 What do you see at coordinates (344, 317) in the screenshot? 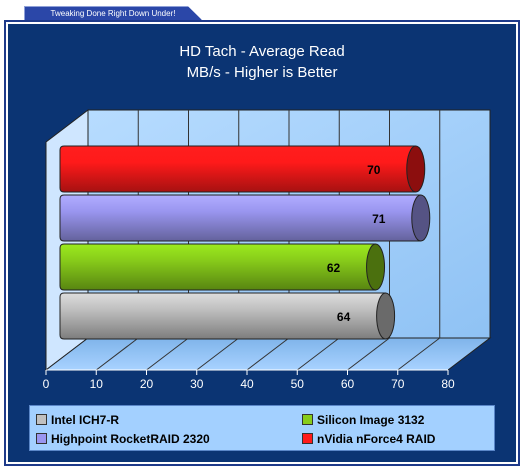
I see `bar-data-label: 64` at bounding box center [344, 317].